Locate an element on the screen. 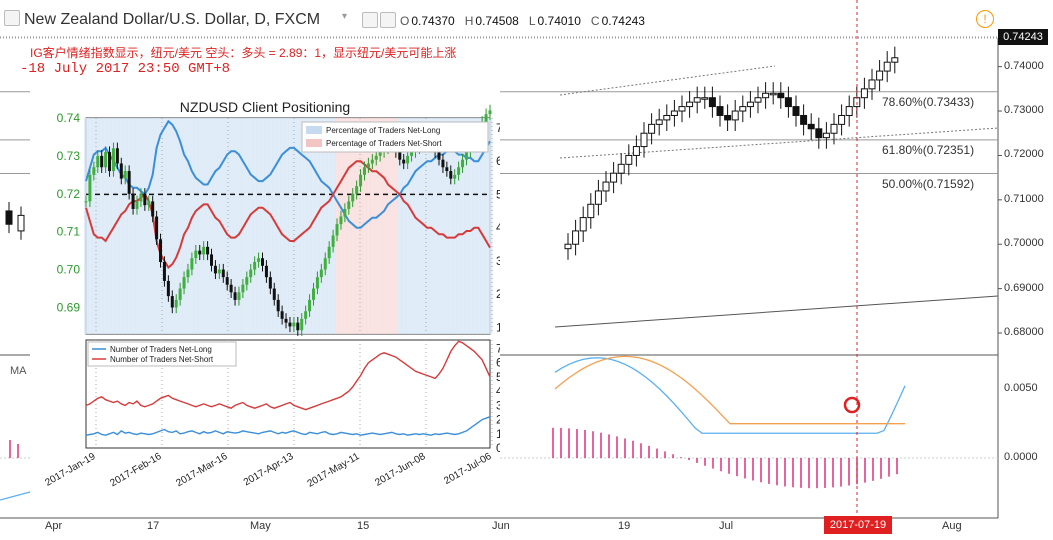  inset-price-tick: 0.71 is located at coordinates (69, 232).